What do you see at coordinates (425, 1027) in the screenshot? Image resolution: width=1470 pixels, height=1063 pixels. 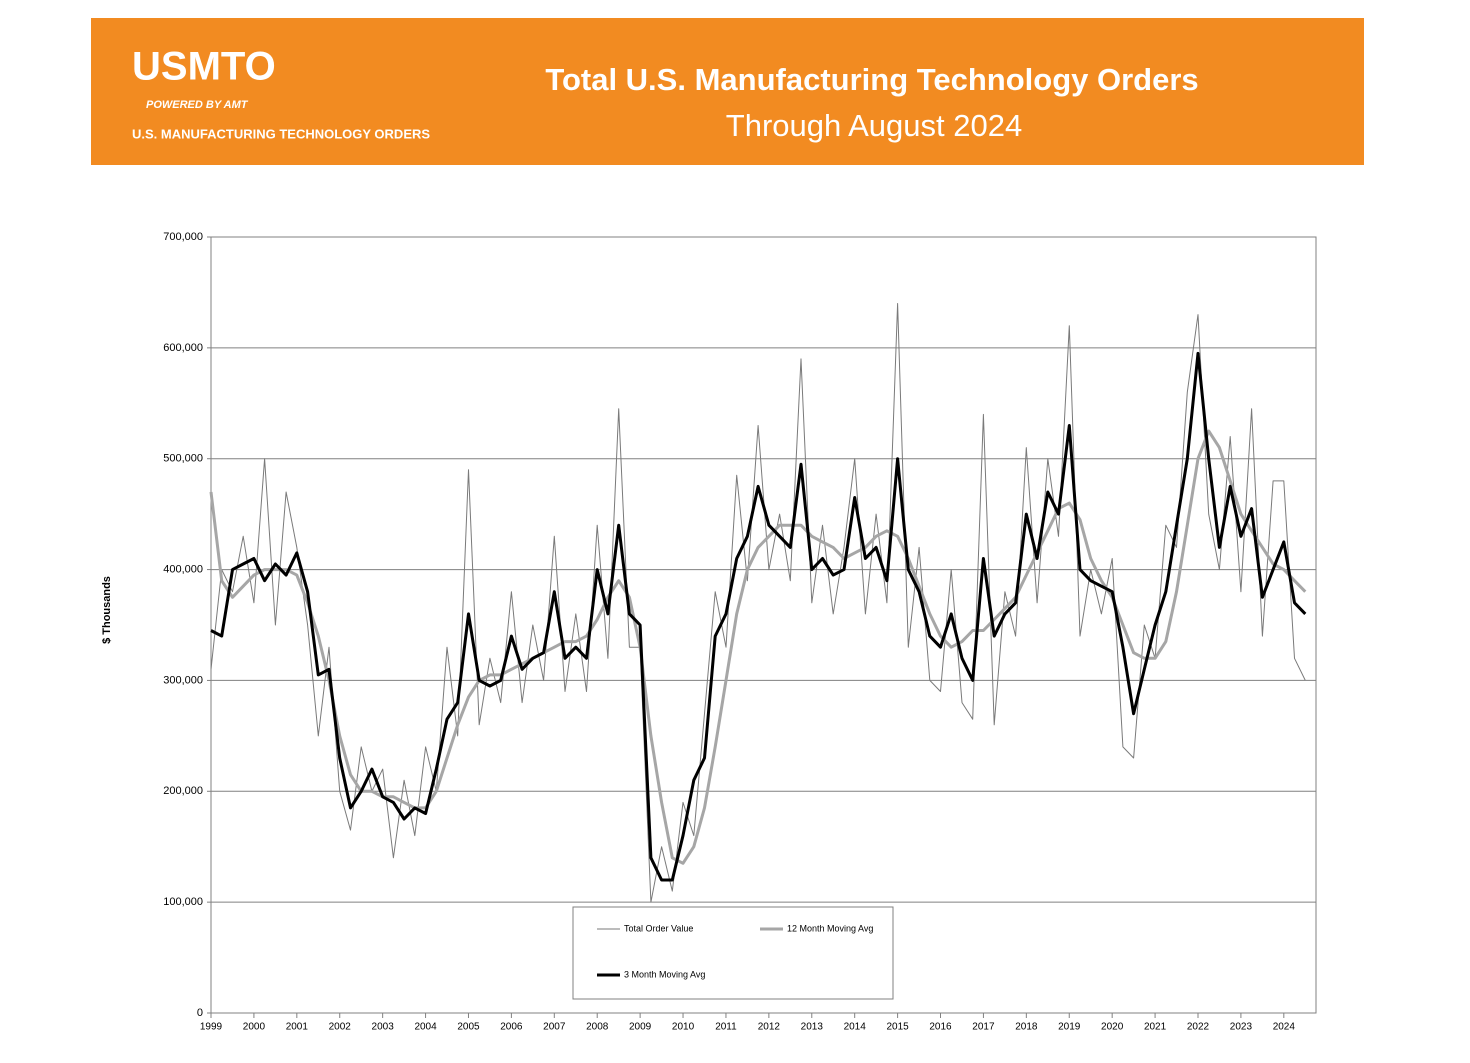 I see `x-tick-label: 2004` at bounding box center [425, 1027].